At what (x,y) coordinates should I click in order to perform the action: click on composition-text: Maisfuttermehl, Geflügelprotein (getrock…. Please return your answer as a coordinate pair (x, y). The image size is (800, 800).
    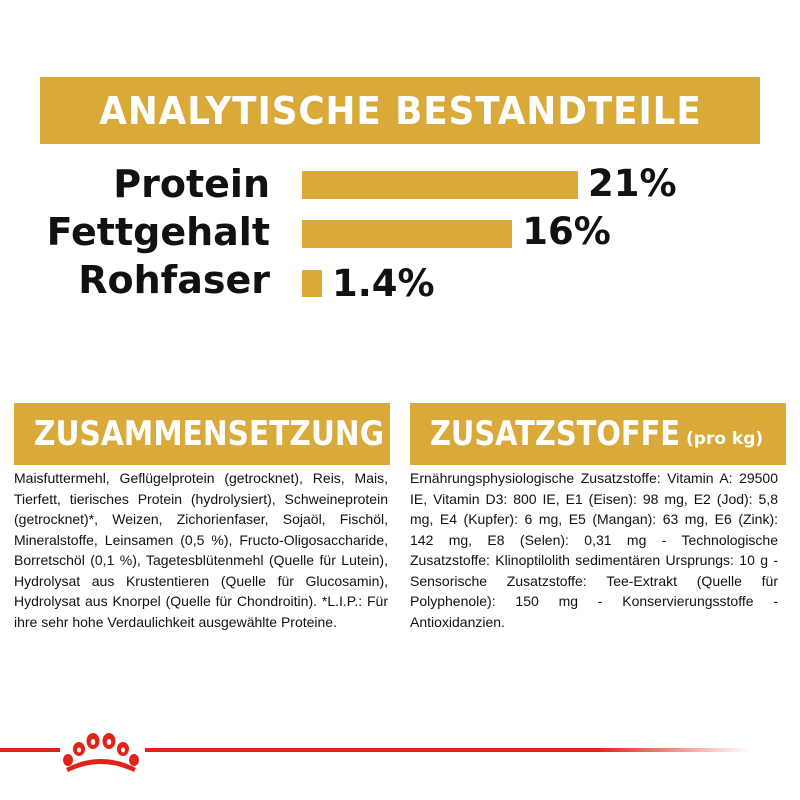
    Looking at the image, I should click on (201, 550).